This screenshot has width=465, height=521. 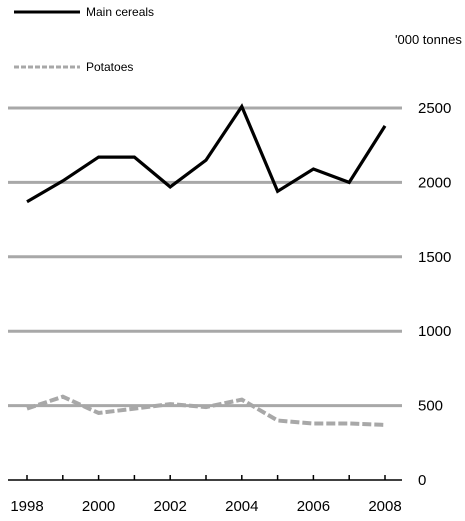 I want to click on y-tick-label-1500: 1500, so click(x=434, y=257).